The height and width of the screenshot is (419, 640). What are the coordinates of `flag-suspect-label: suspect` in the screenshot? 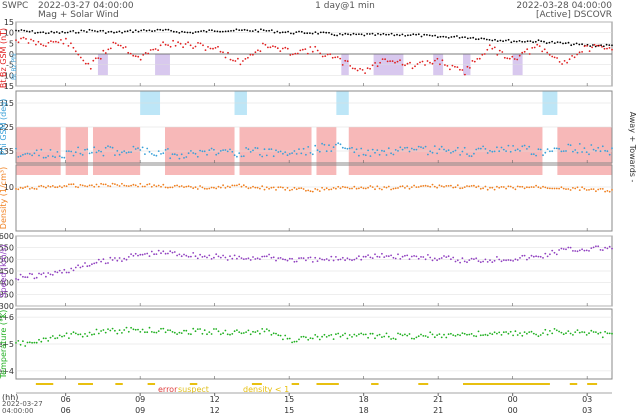 It's located at (193, 389).